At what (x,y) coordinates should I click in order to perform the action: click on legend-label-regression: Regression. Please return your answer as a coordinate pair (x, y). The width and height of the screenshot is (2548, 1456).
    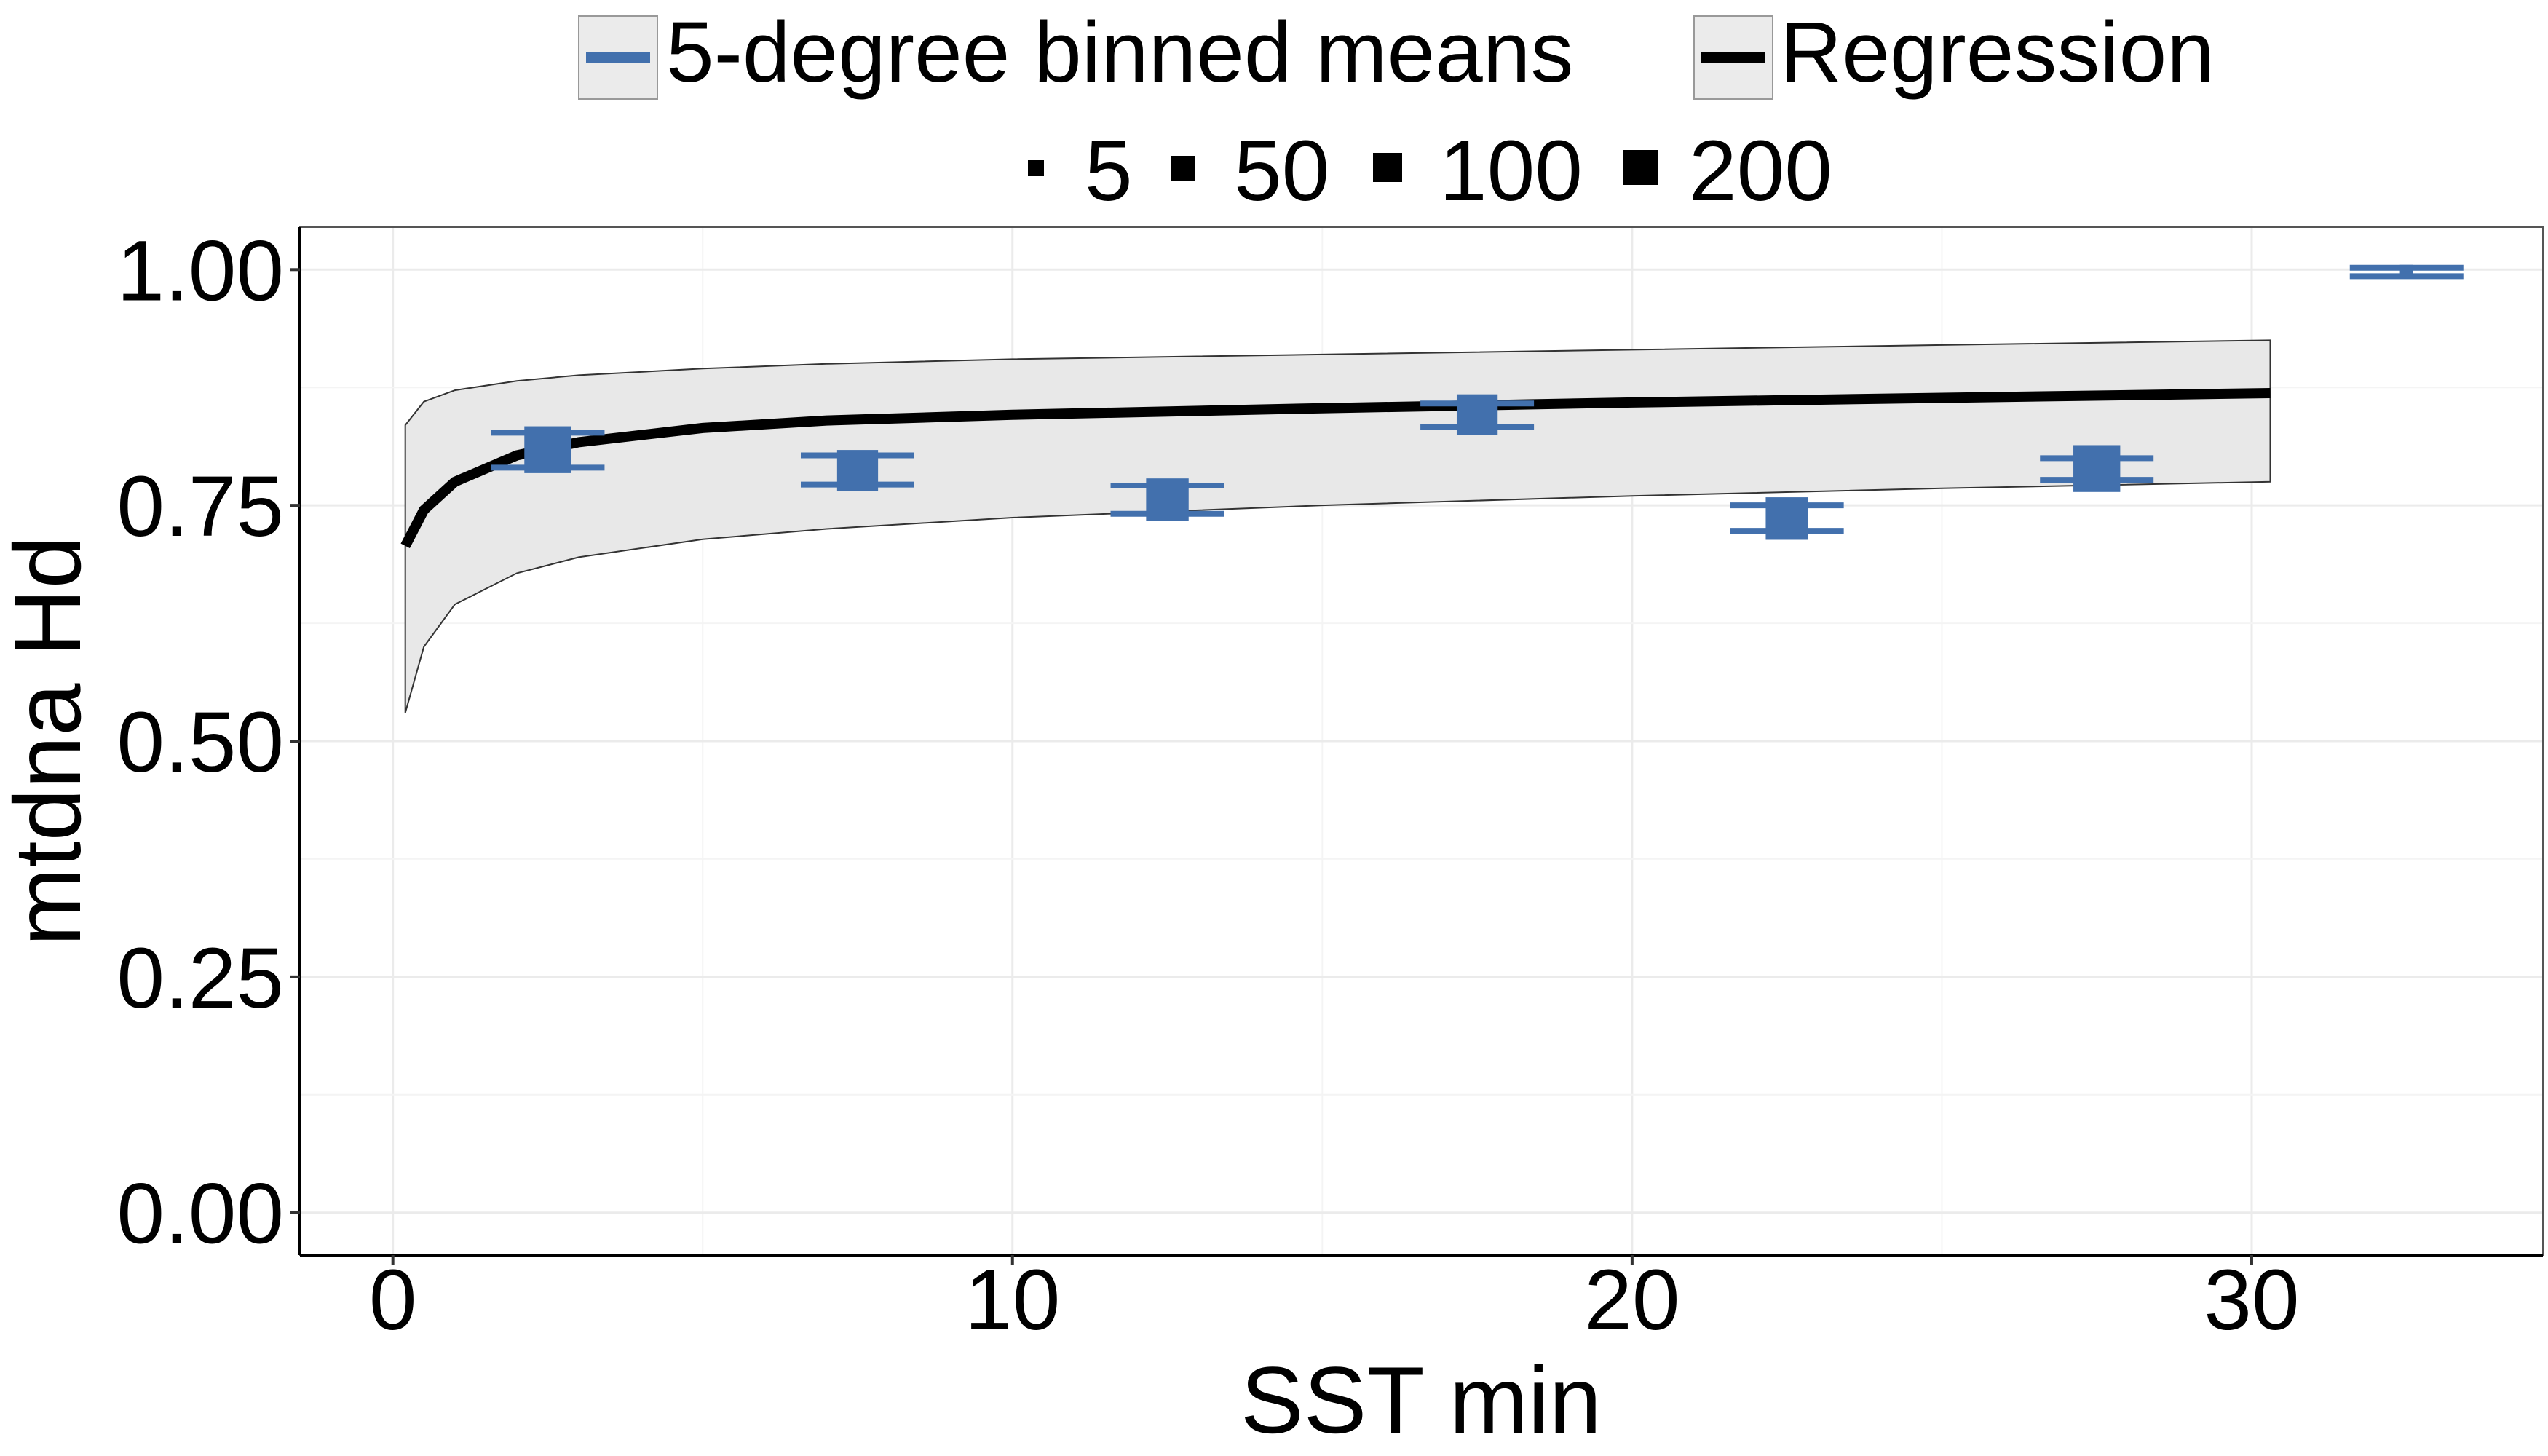
    Looking at the image, I should click on (1997, 52).